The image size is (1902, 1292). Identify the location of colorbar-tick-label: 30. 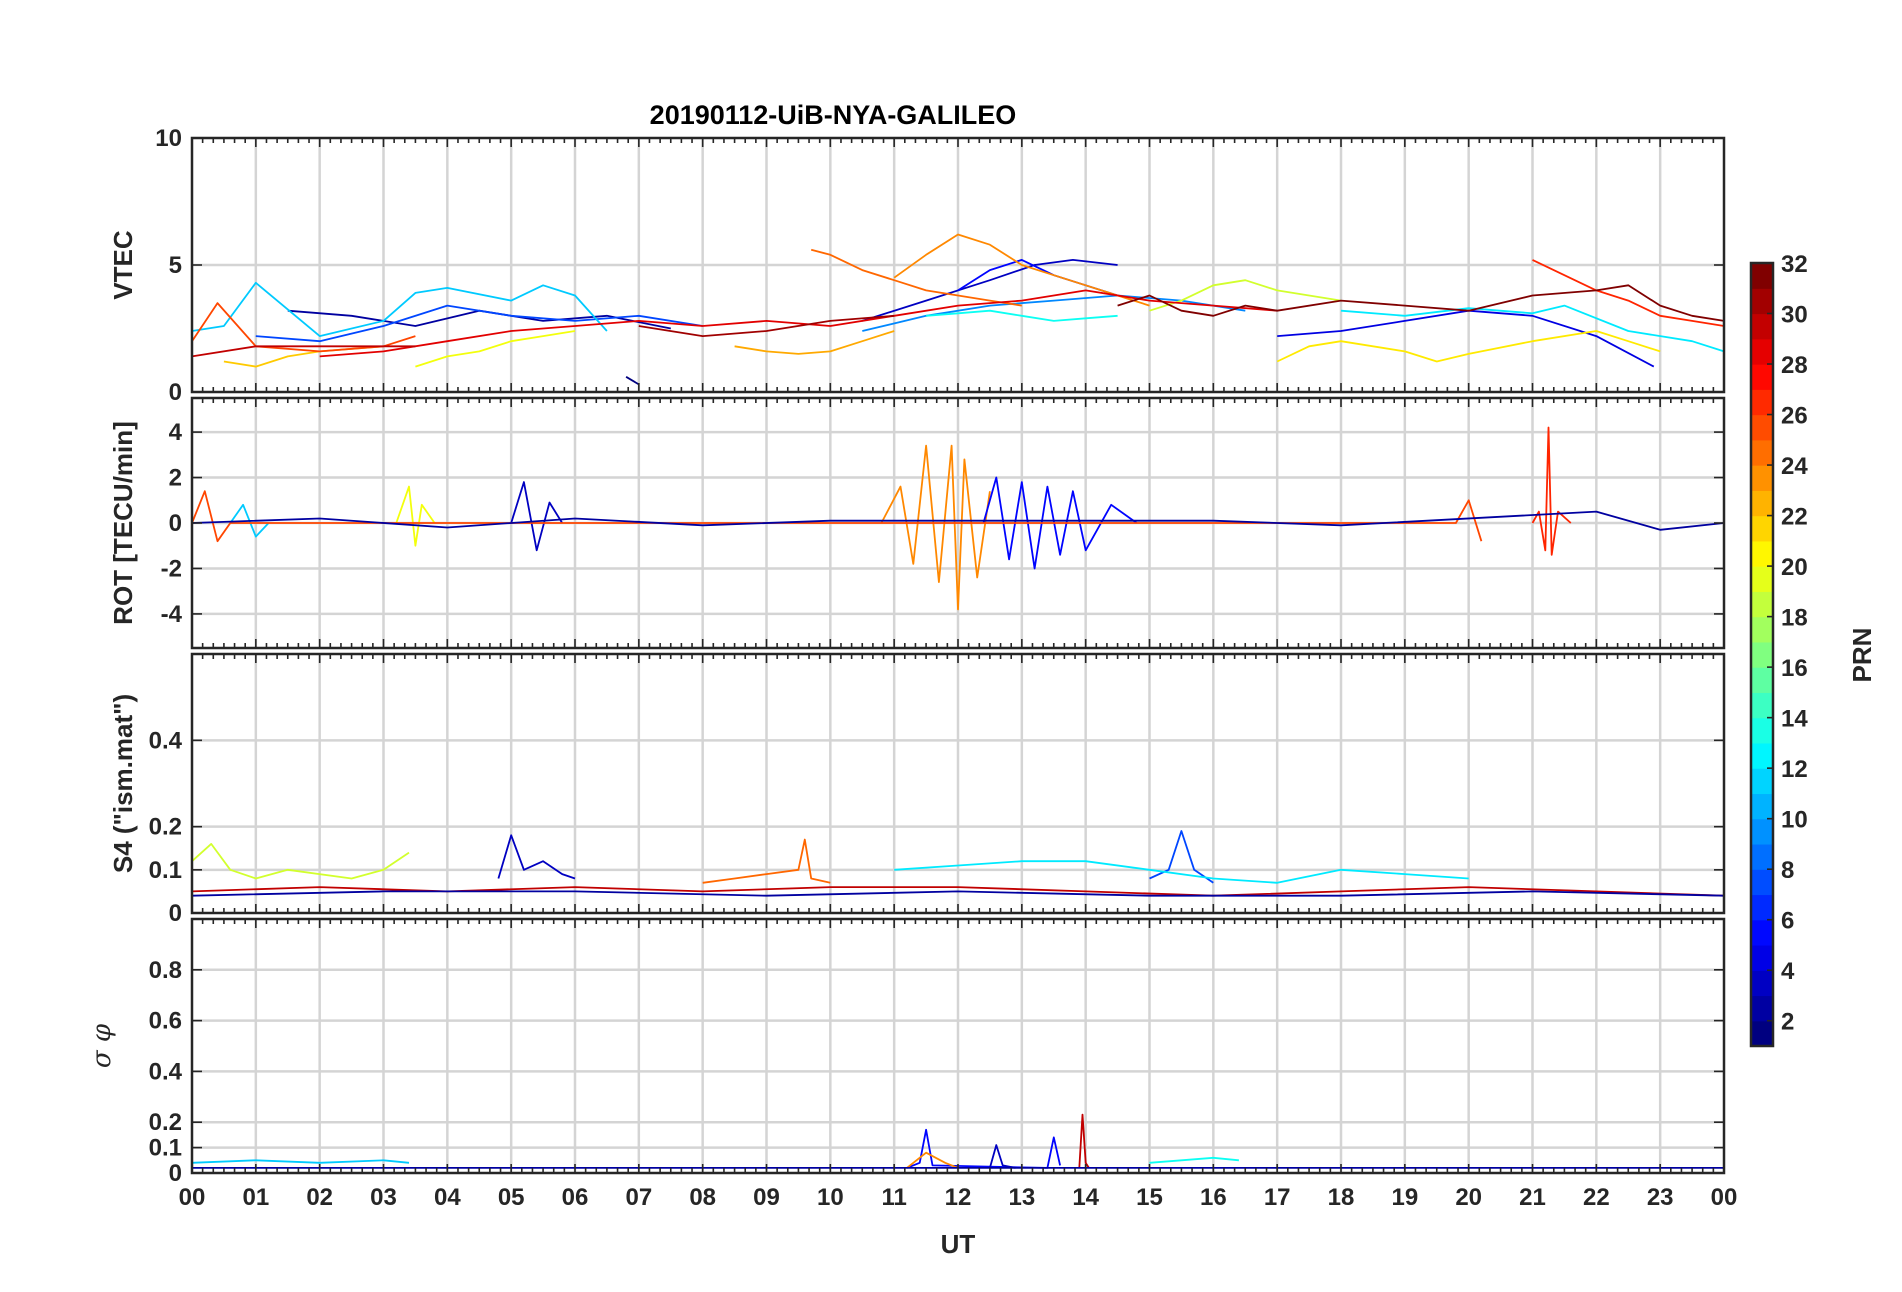
(1794, 315).